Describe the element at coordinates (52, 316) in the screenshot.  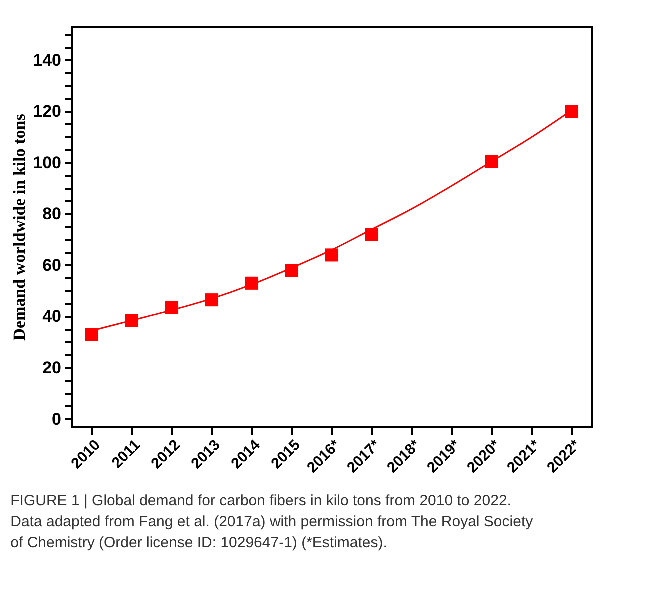
I see `y-tick-label: 40` at that location.